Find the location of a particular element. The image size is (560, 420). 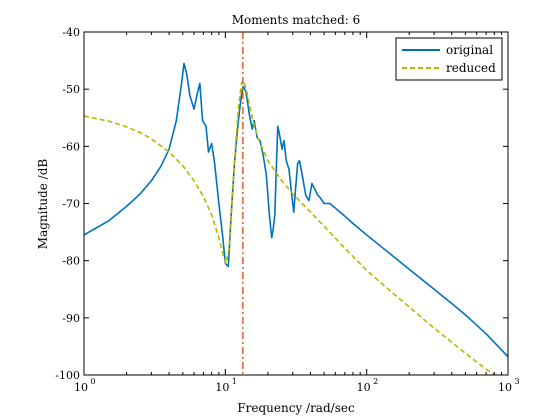

y-tick-label: -50 is located at coordinates (71, 89).